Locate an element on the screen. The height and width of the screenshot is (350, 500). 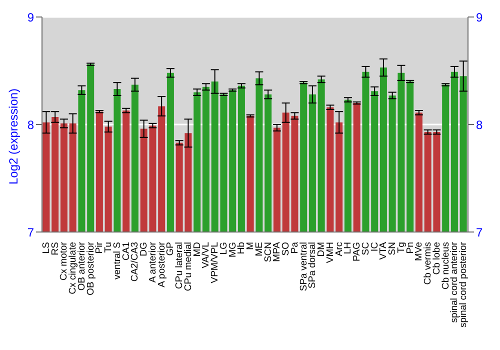
x-tick-label: CA2/CA3 is located at coordinates (135, 262).